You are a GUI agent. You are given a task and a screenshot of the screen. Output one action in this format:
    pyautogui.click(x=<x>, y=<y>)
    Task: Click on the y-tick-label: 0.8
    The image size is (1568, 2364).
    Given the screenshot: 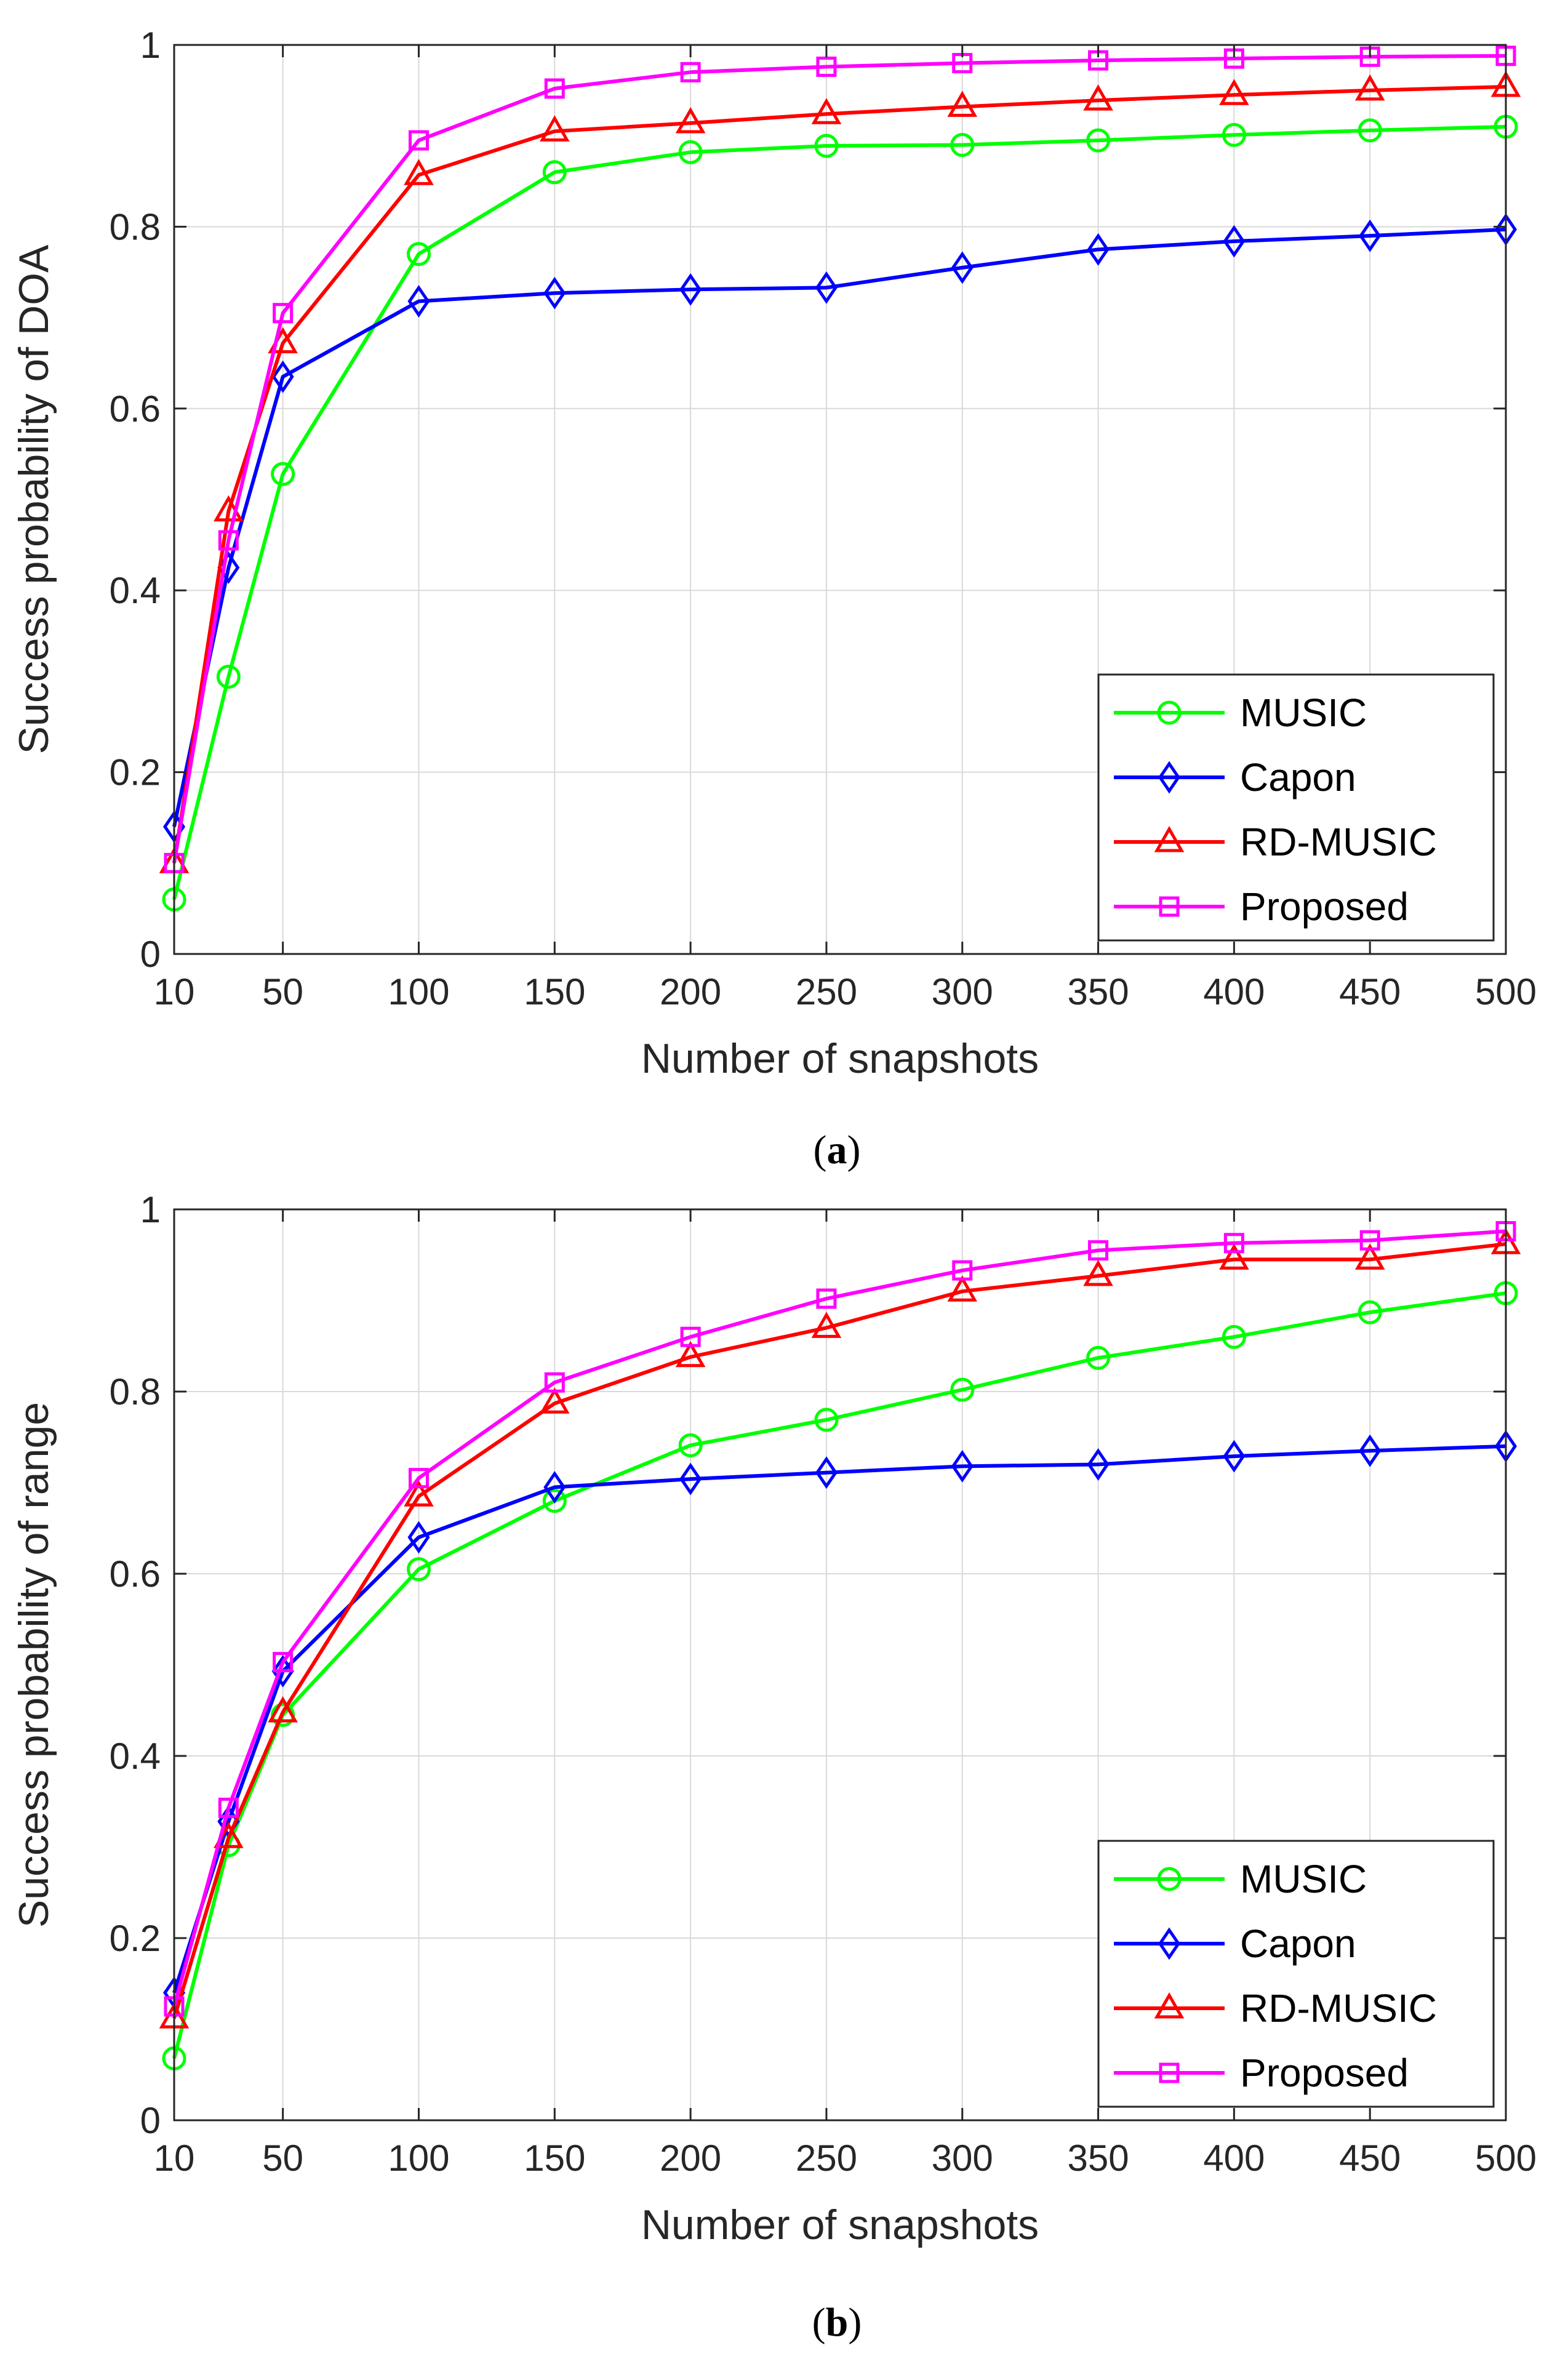 What is the action you would take?
    pyautogui.click(x=135, y=1391)
    